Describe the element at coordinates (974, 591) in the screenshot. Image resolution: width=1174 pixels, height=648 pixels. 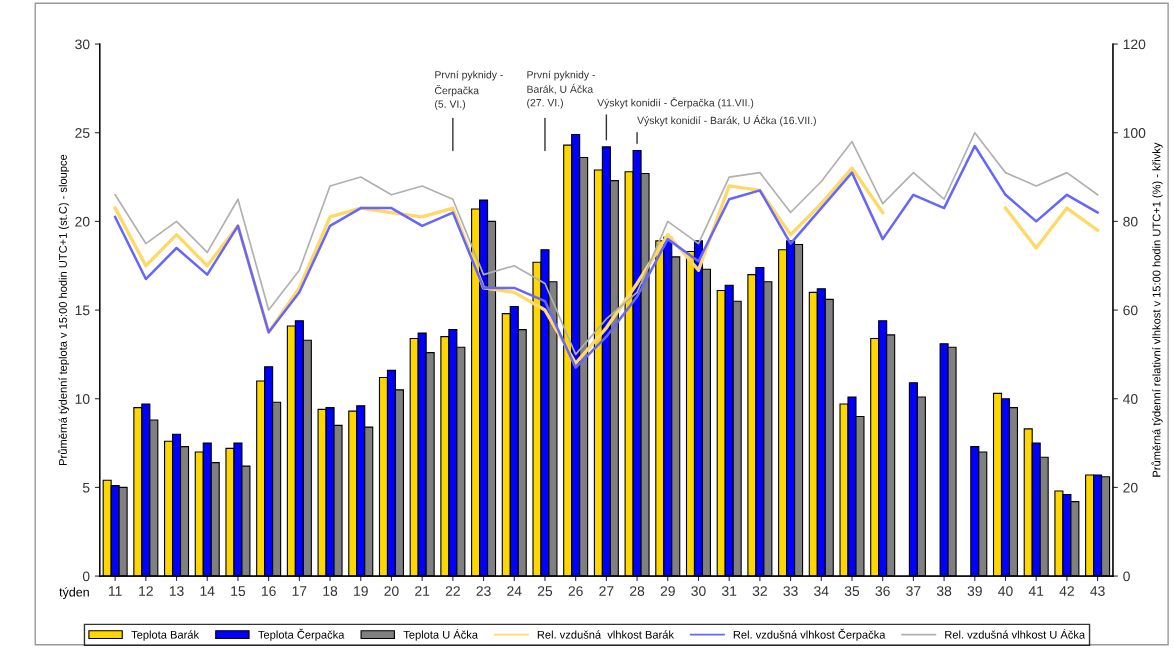
I see `x-tick-label: 39` at that location.